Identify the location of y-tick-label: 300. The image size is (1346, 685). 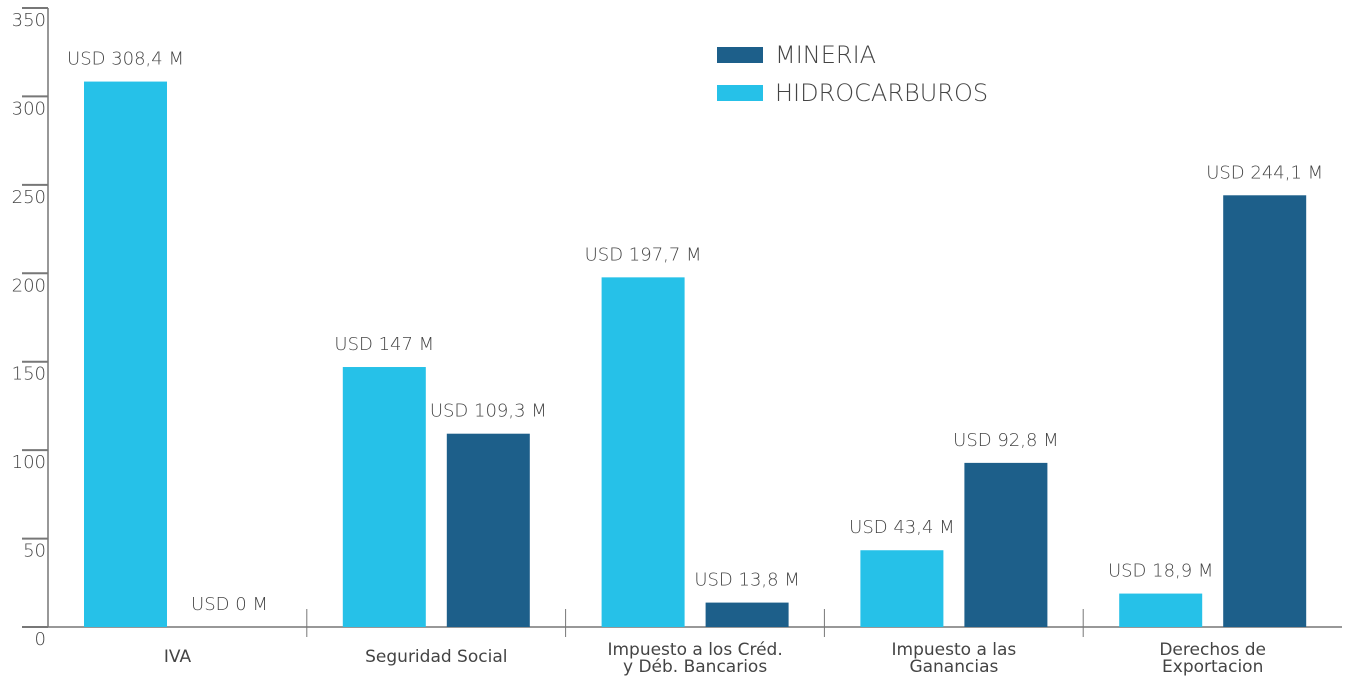
(29, 108).